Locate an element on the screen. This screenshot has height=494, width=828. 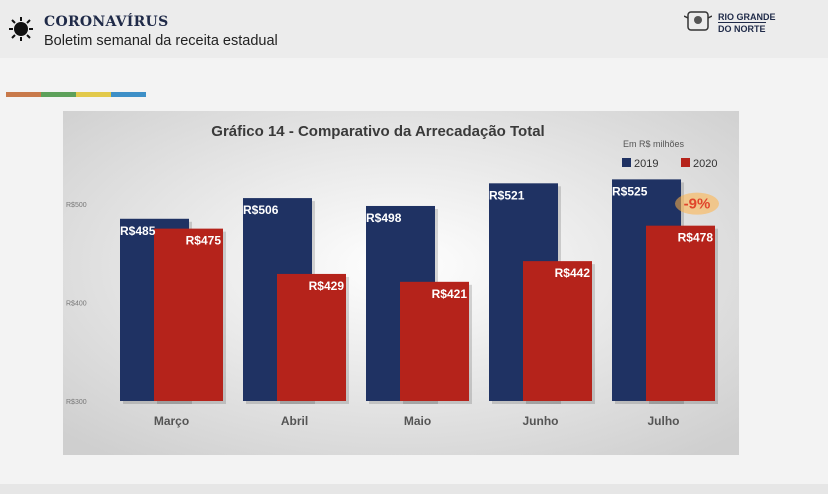
data-label-2019: R$485 is located at coordinates (138, 231).